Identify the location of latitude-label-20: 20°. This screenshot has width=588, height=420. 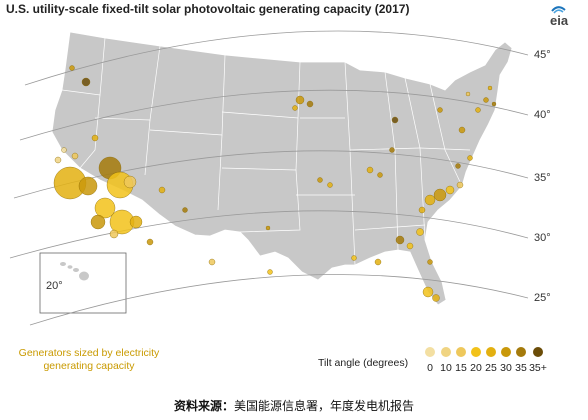
(54, 286).